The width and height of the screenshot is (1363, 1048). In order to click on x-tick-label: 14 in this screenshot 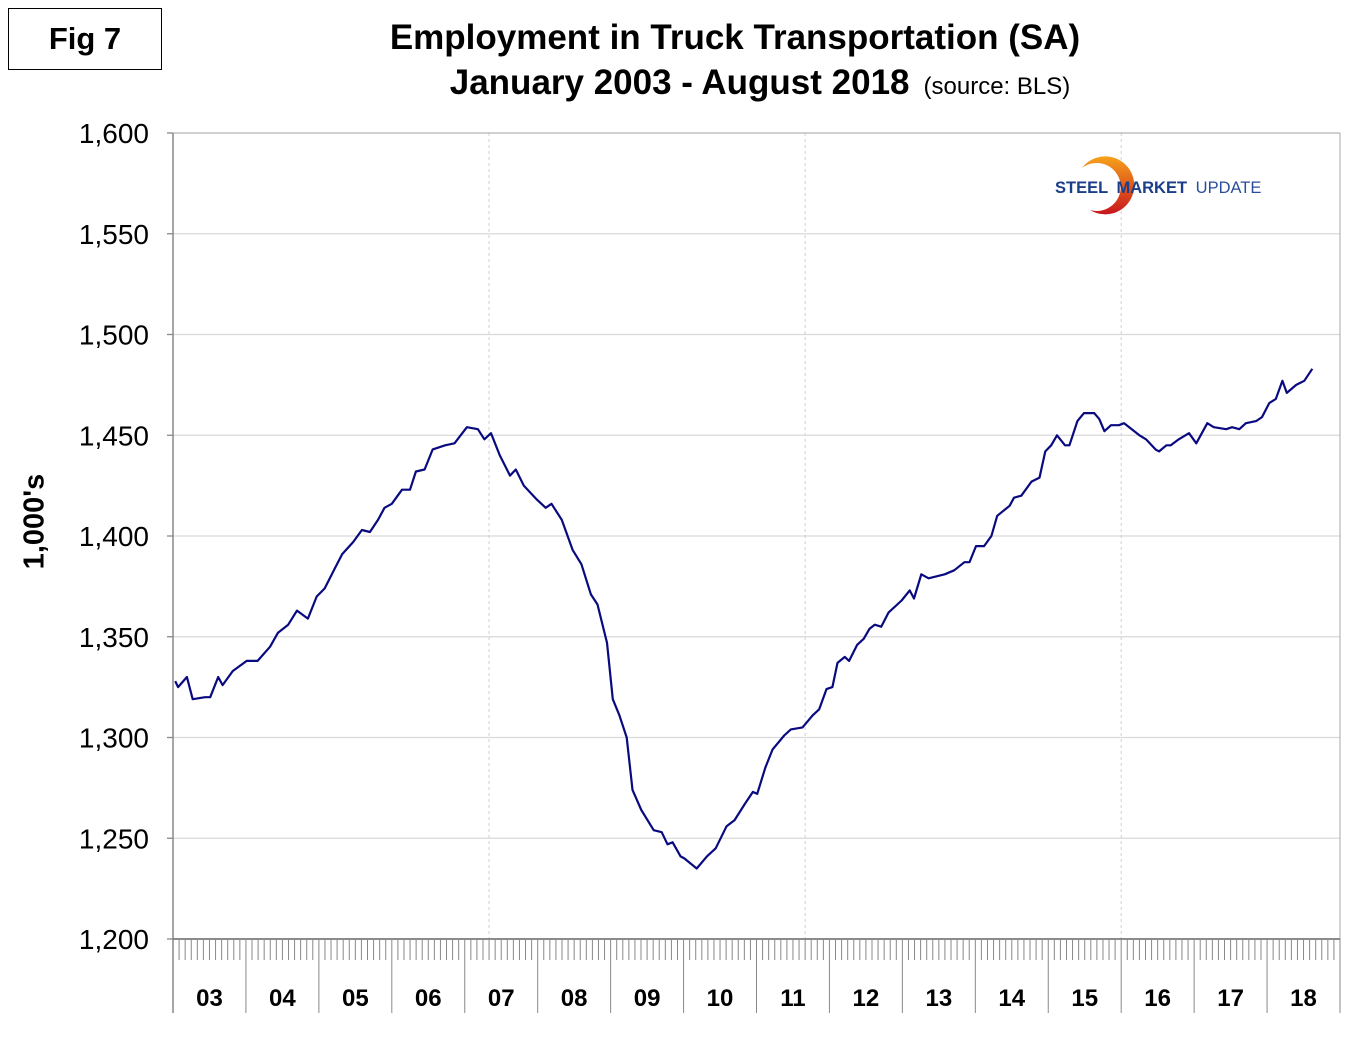, I will do `click(1011, 998)`.